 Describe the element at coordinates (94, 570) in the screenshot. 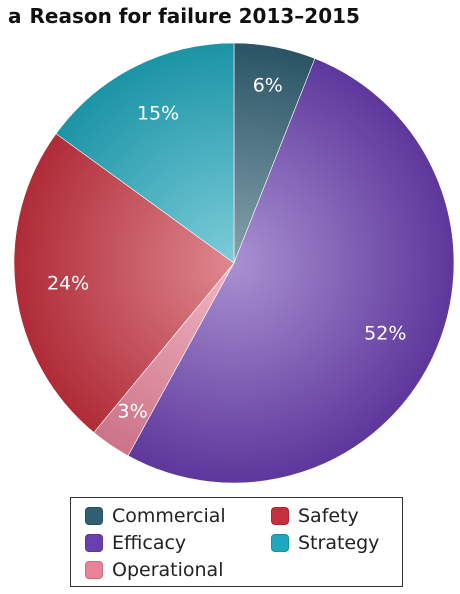

I see `legend-swatch-operational` at that location.